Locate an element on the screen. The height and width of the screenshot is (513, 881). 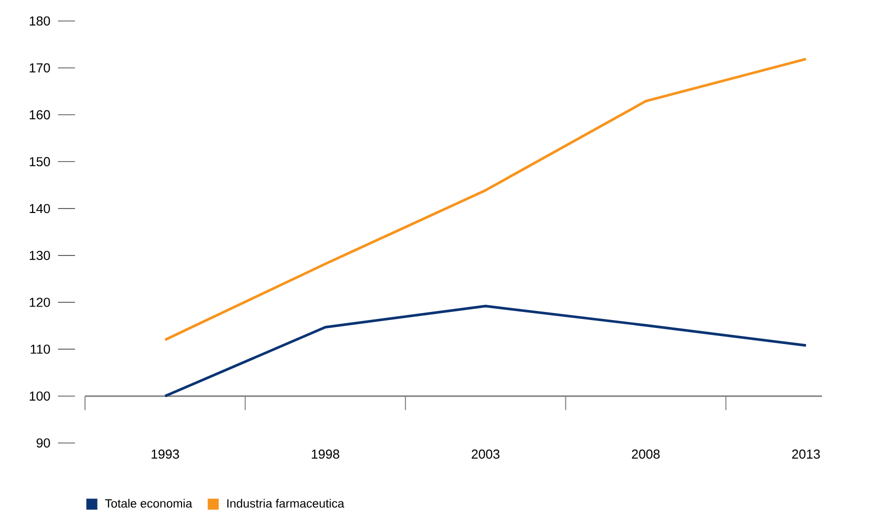
legend-label: Totale economia is located at coordinates (148, 503).